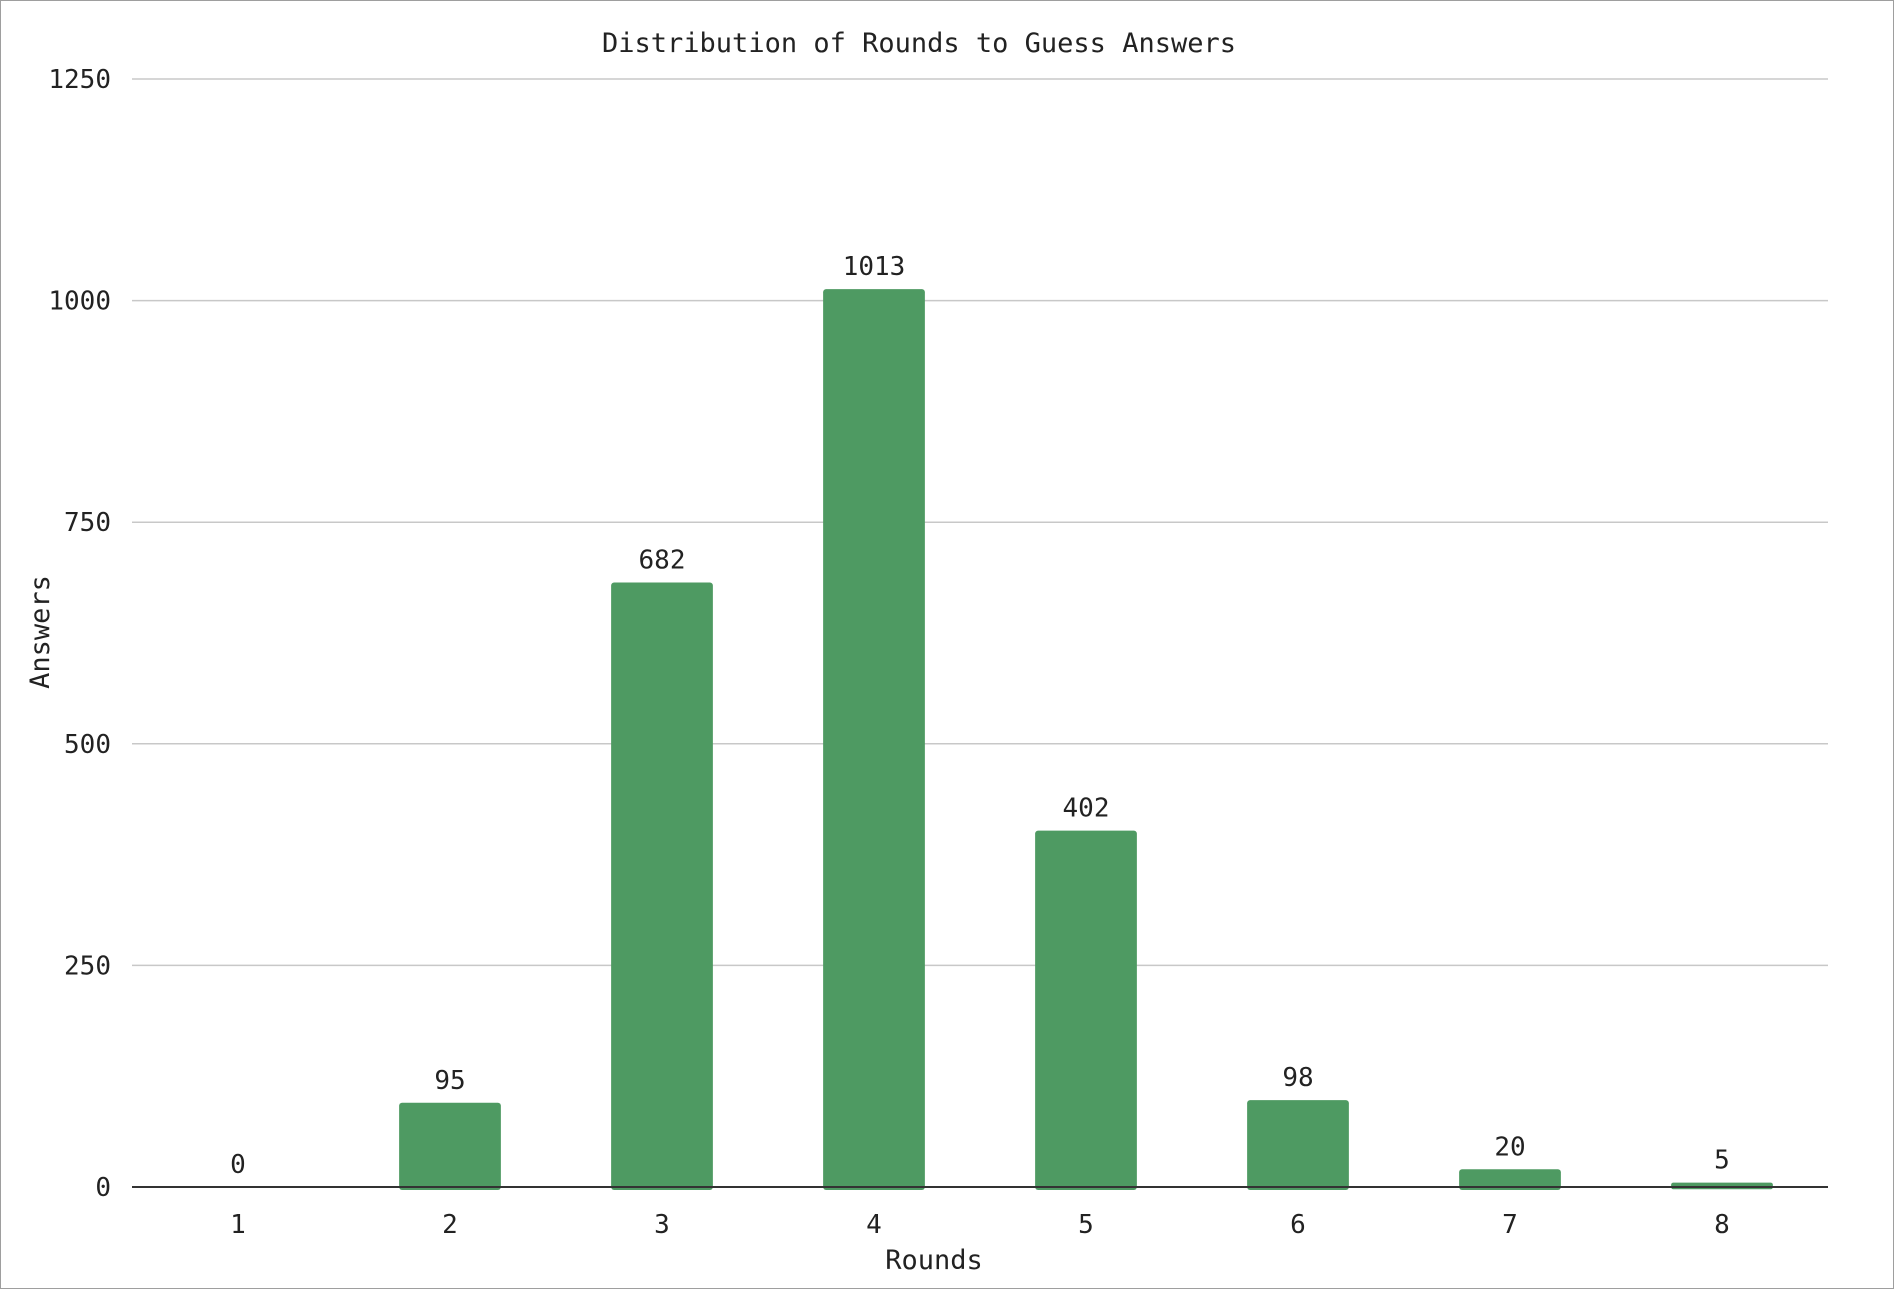  What do you see at coordinates (1510, 1225) in the screenshot?
I see `x-tick-label: 7` at bounding box center [1510, 1225].